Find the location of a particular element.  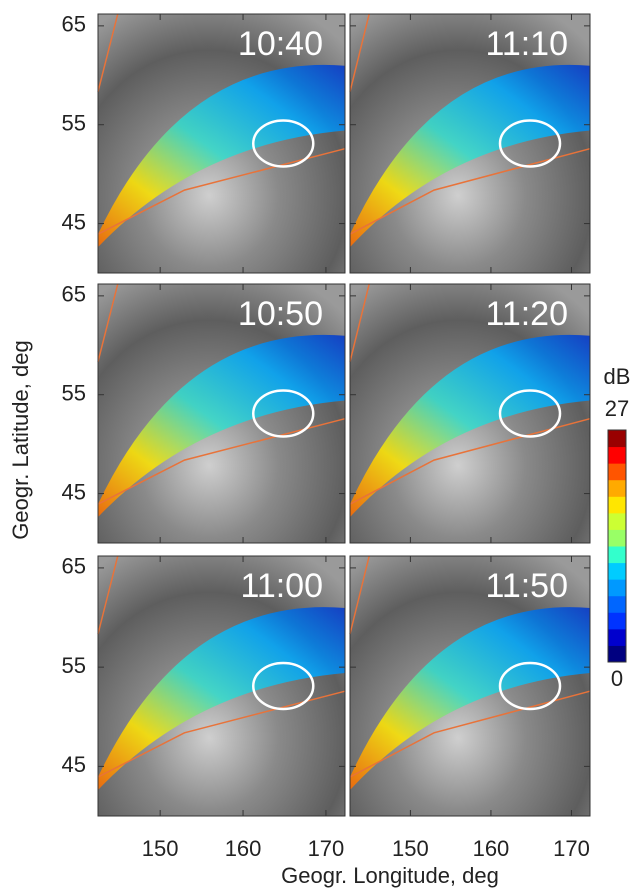

x-axis-label: Geogr. Longitude, deg is located at coordinates (390, 875).